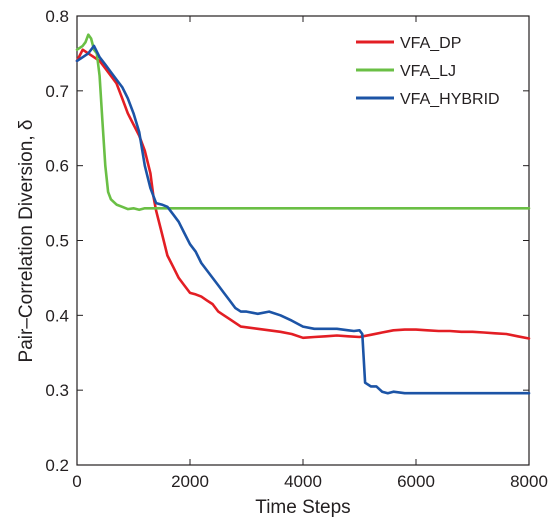 The image size is (550, 530). What do you see at coordinates (190, 481) in the screenshot?
I see `x-tick-label: 2000` at bounding box center [190, 481].